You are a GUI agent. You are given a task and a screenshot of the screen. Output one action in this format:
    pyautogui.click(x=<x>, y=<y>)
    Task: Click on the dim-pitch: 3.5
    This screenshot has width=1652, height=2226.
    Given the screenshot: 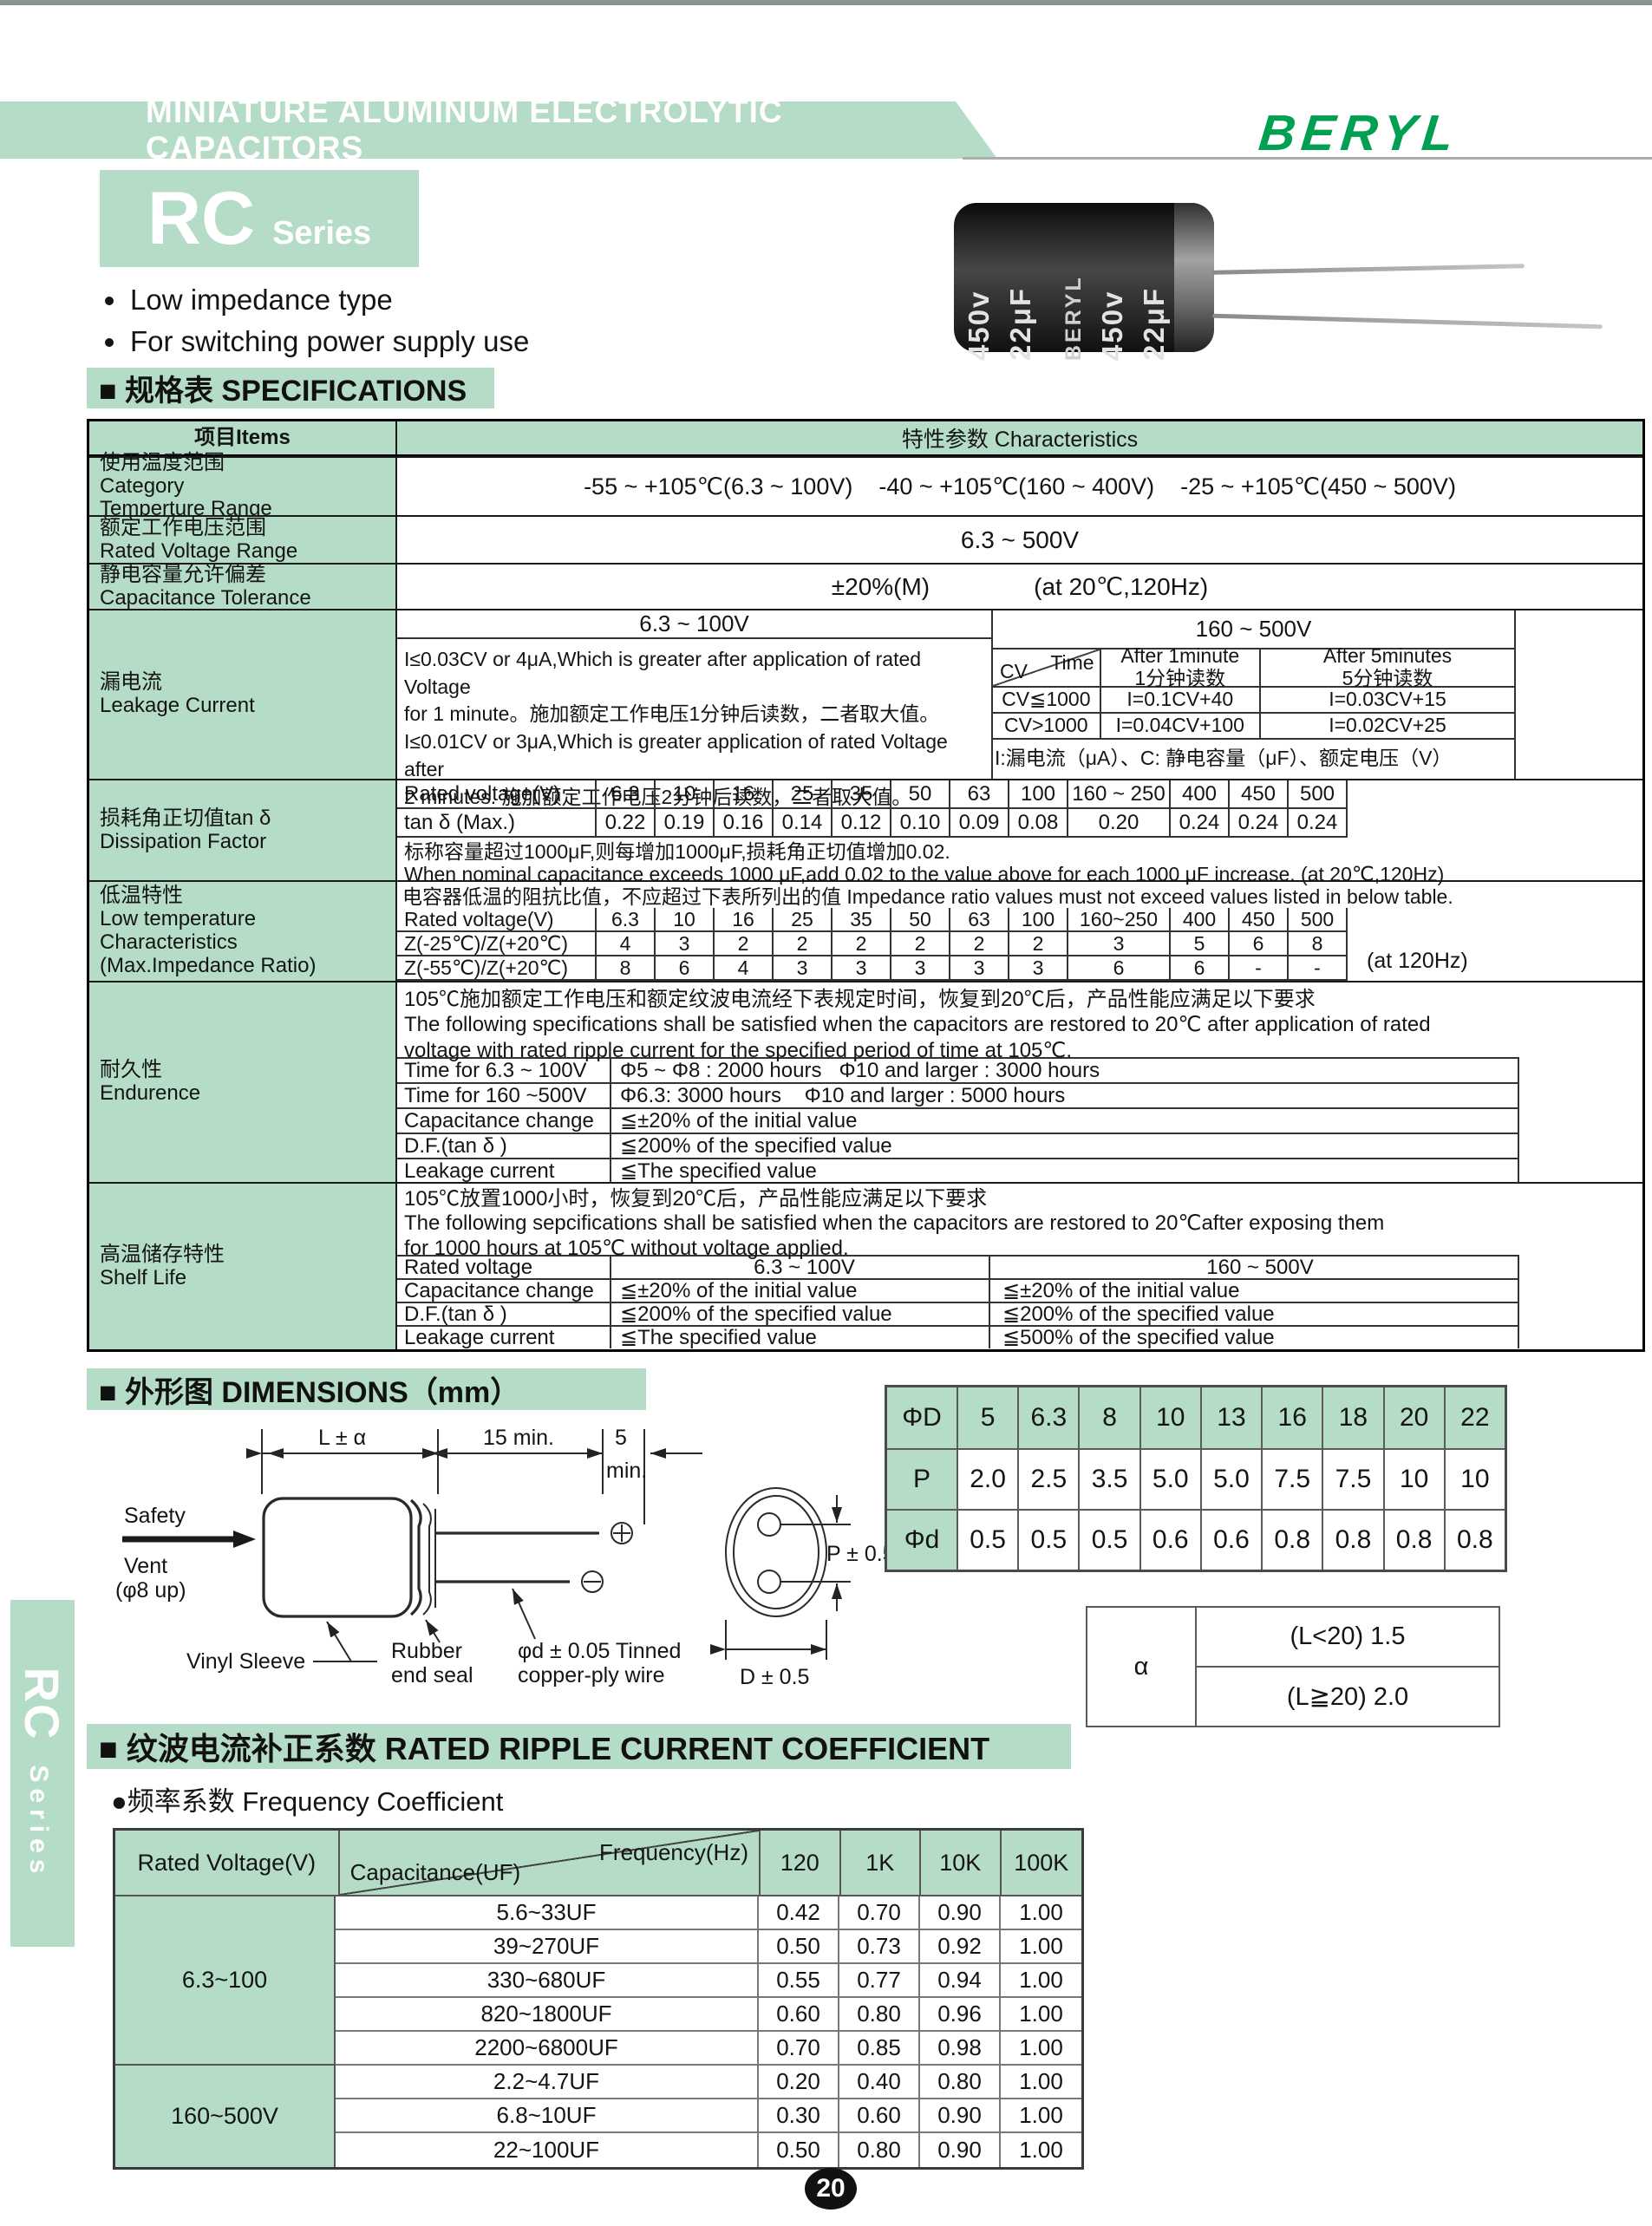 What is the action you would take?
    pyautogui.click(x=1111, y=1479)
    